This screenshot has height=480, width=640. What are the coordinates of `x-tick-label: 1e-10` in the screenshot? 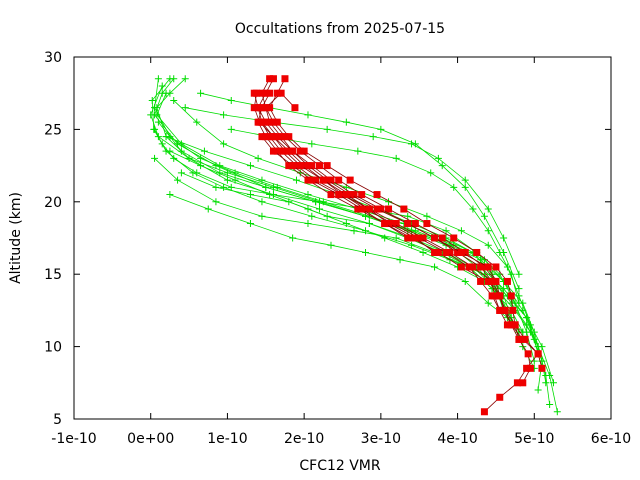 It's located at (227, 439).